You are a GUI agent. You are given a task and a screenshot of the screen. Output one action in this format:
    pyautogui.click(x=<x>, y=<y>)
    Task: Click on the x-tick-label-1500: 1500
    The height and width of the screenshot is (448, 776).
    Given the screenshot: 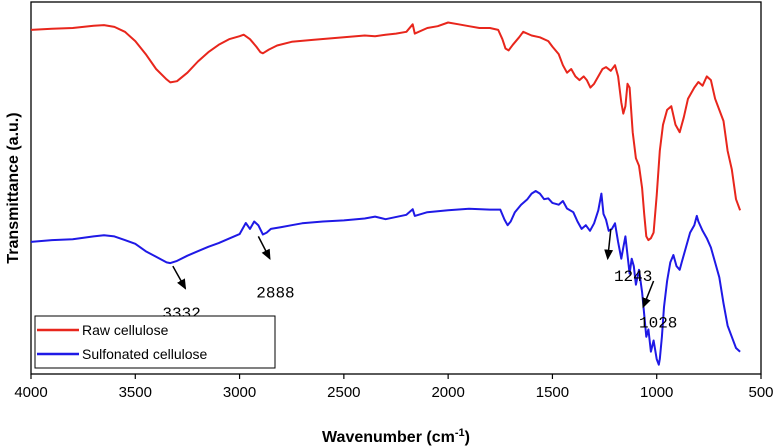 What is the action you would take?
    pyautogui.click(x=552, y=392)
    